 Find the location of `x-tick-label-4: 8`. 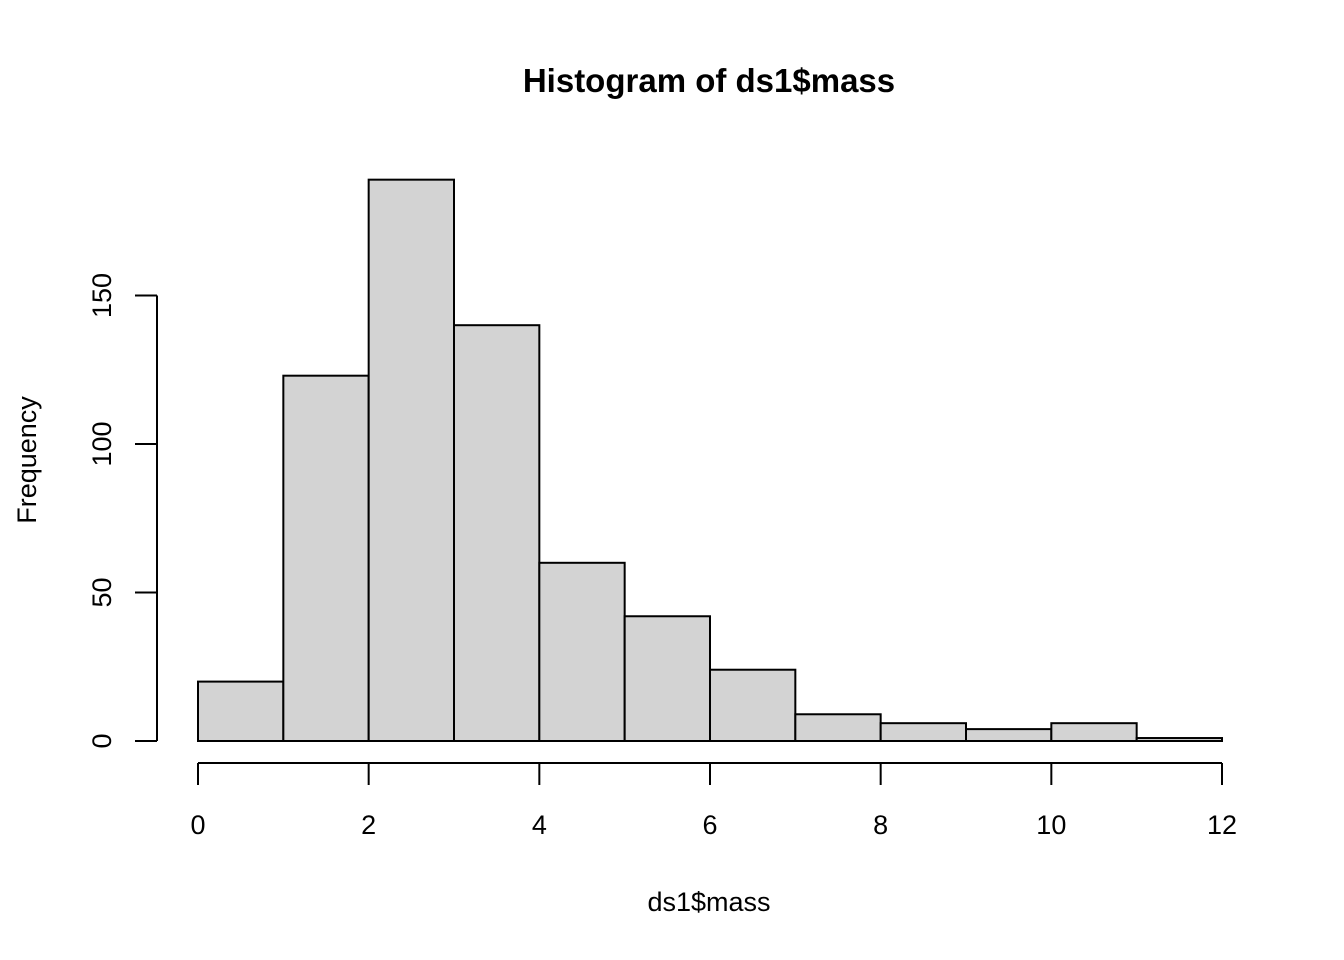

x-tick-label-4: 8 is located at coordinates (880, 825).